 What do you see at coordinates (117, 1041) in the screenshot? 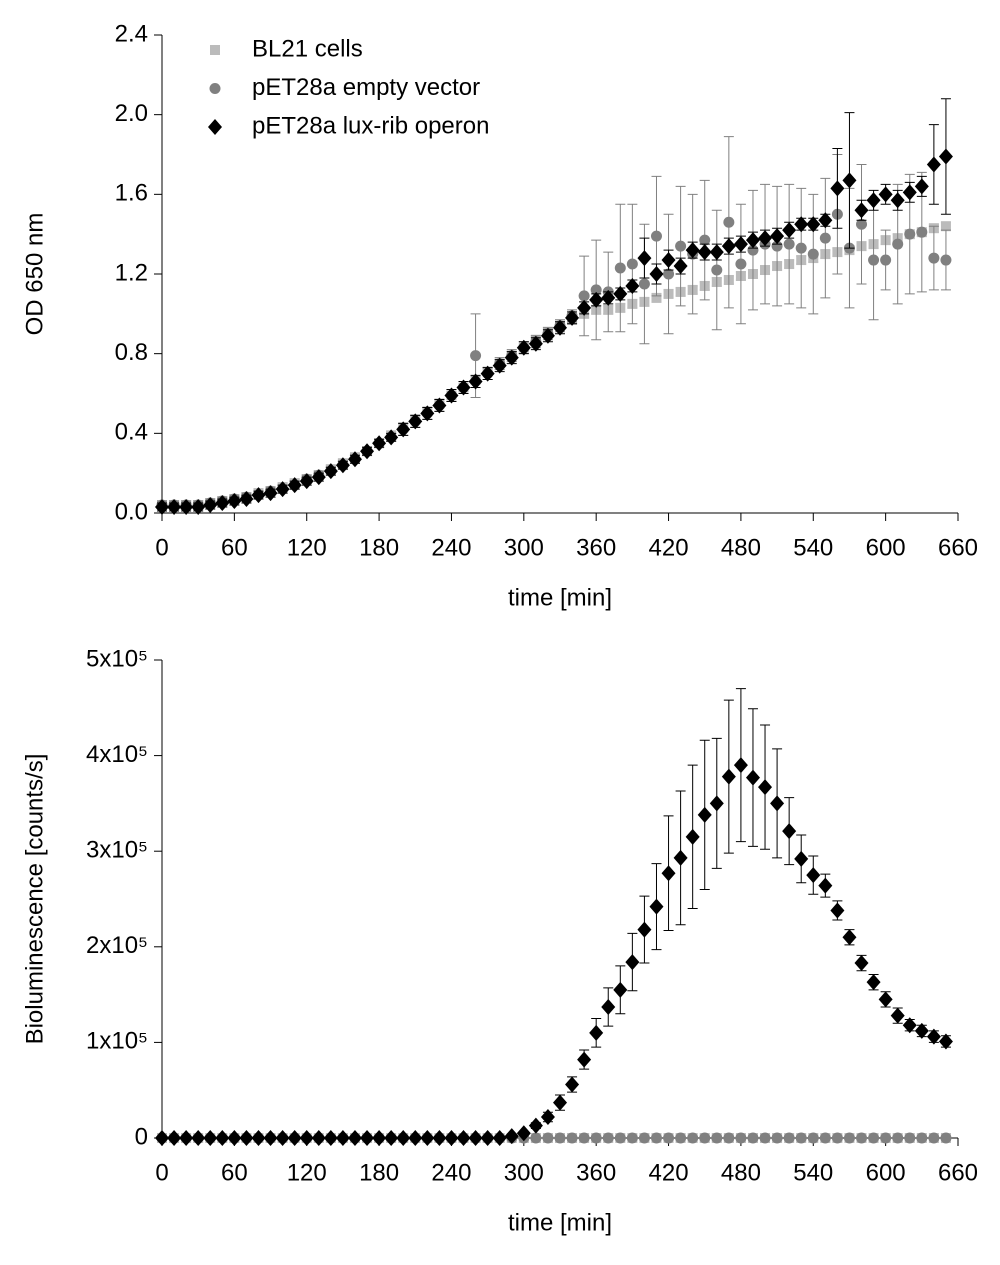
I see `y-tick-label: 1x10⁵` at bounding box center [117, 1041].